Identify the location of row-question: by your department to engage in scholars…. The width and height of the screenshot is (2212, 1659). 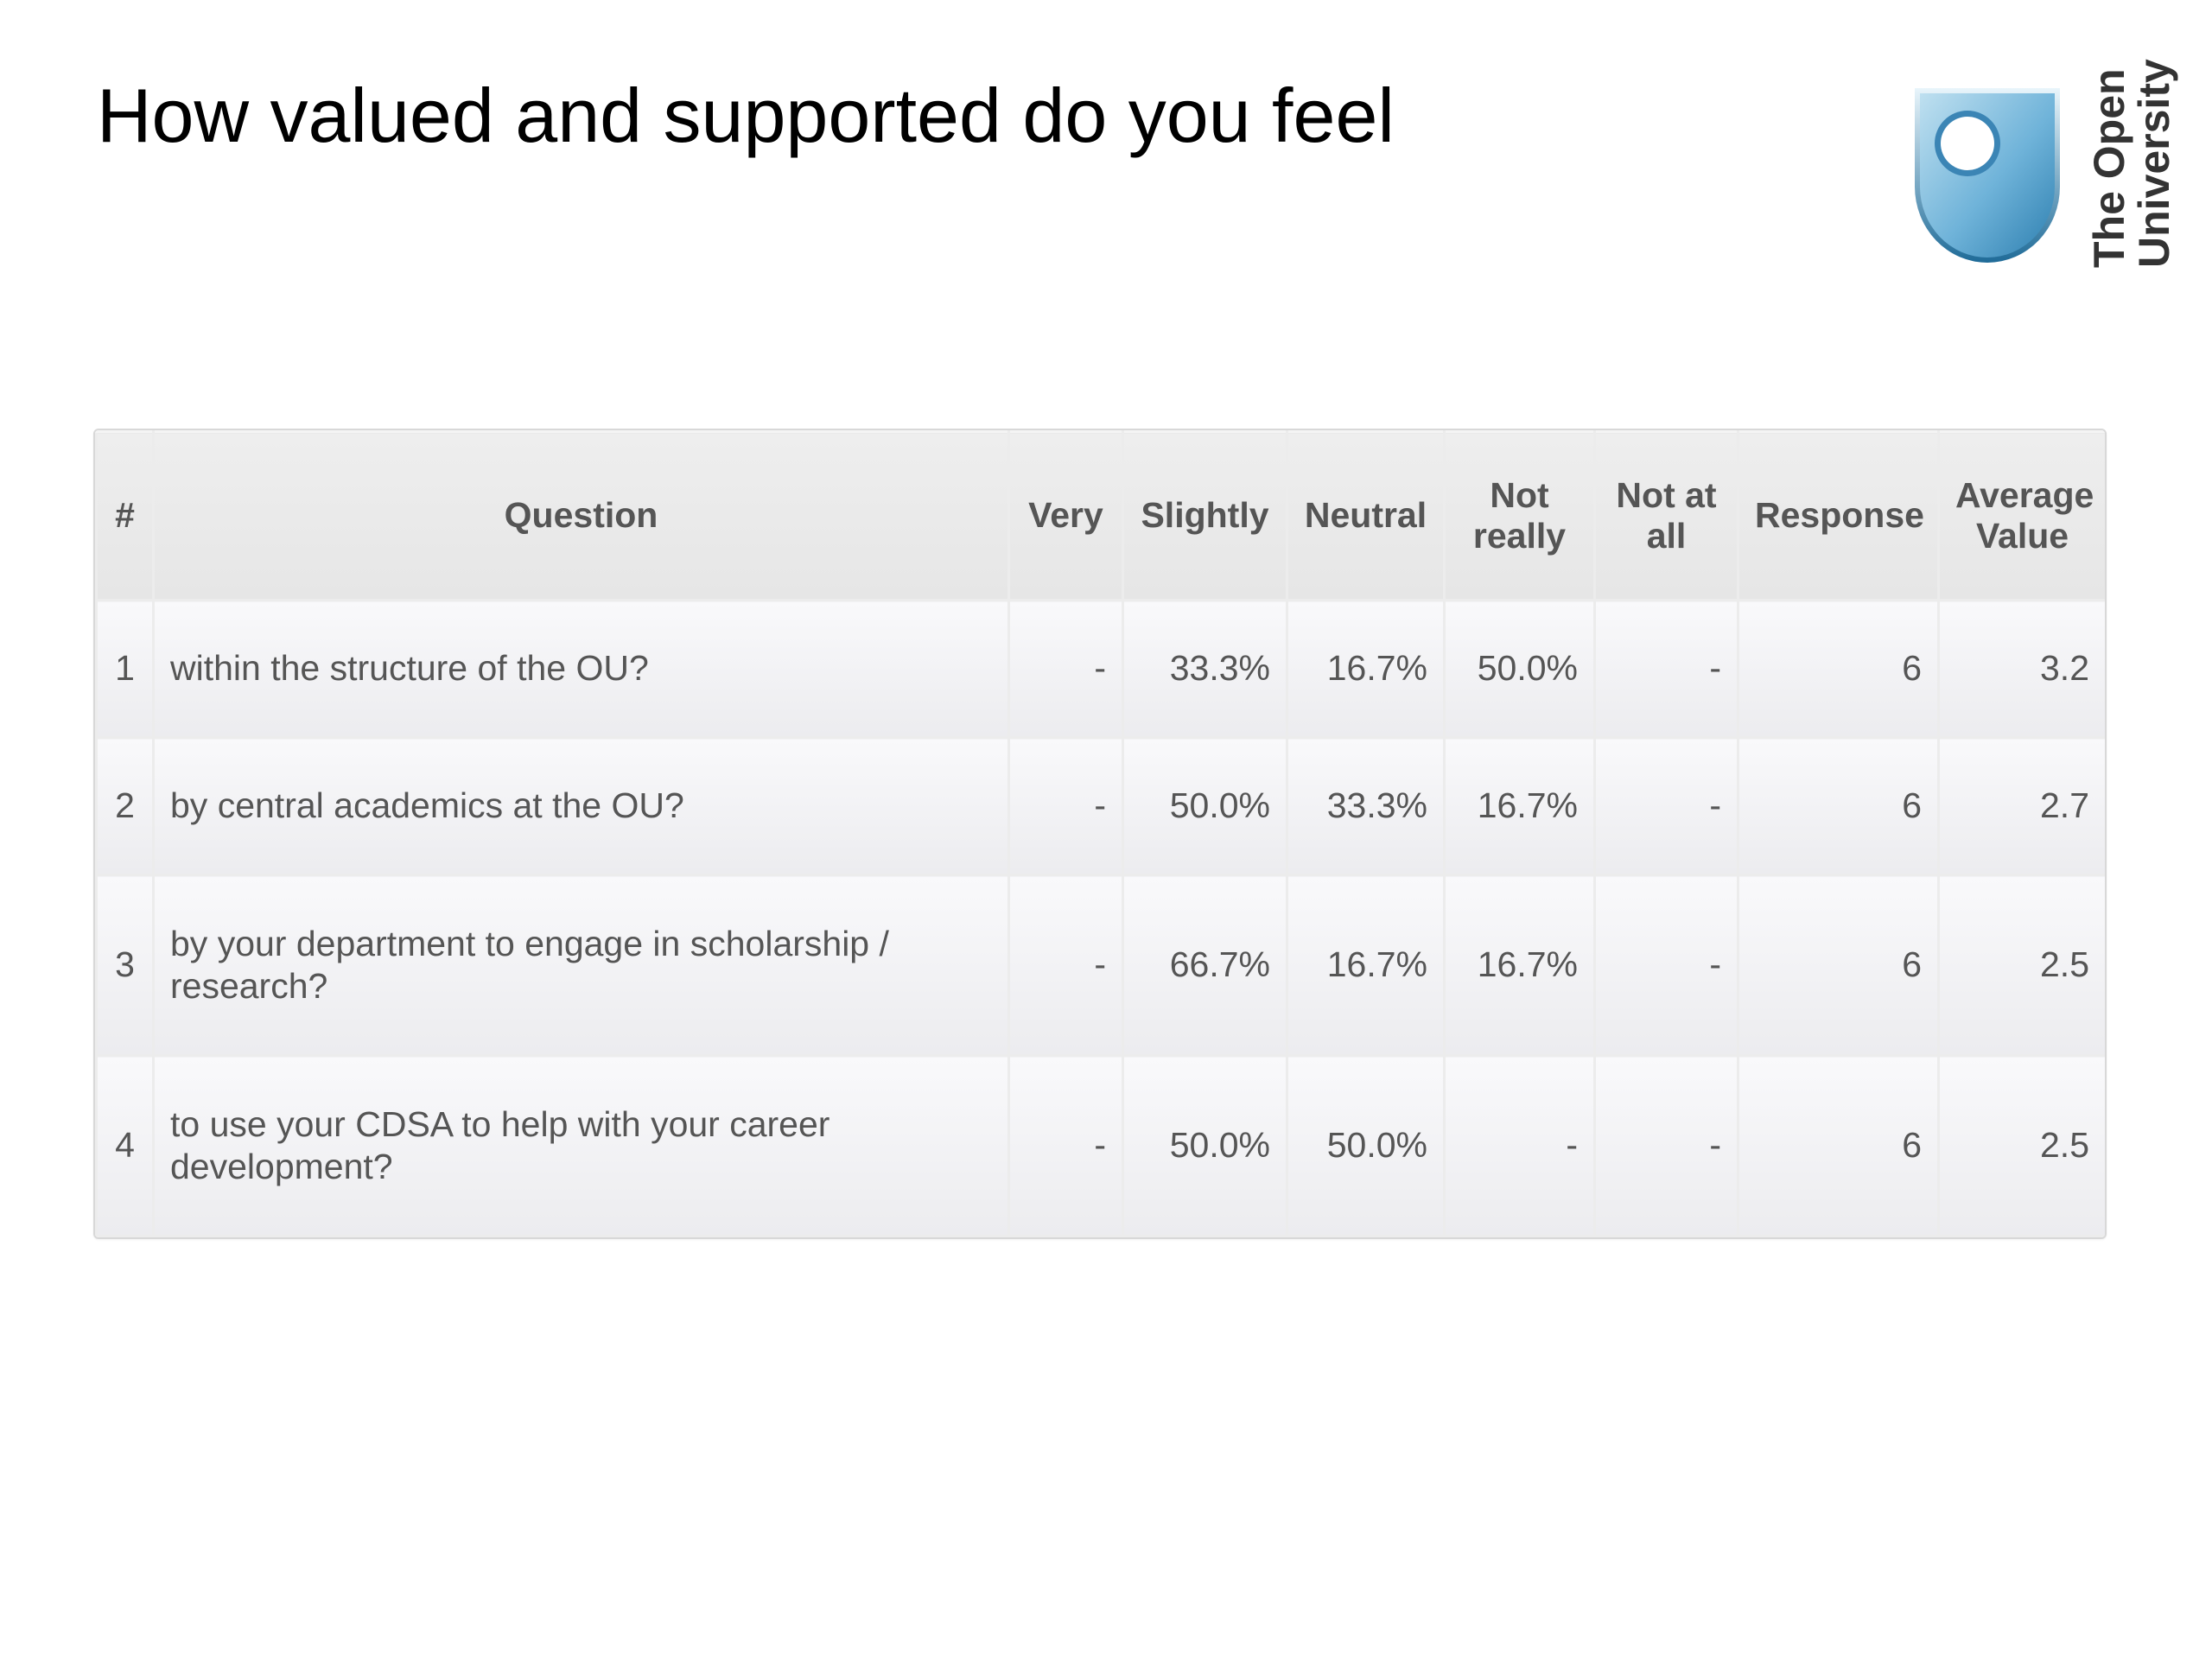
(581, 965).